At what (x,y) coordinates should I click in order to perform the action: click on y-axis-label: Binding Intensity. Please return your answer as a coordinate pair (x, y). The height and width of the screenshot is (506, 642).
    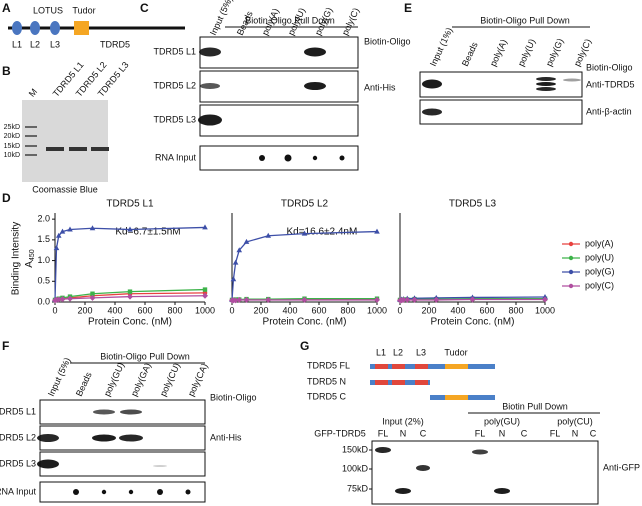
    Looking at the image, I should click on (16, 258).